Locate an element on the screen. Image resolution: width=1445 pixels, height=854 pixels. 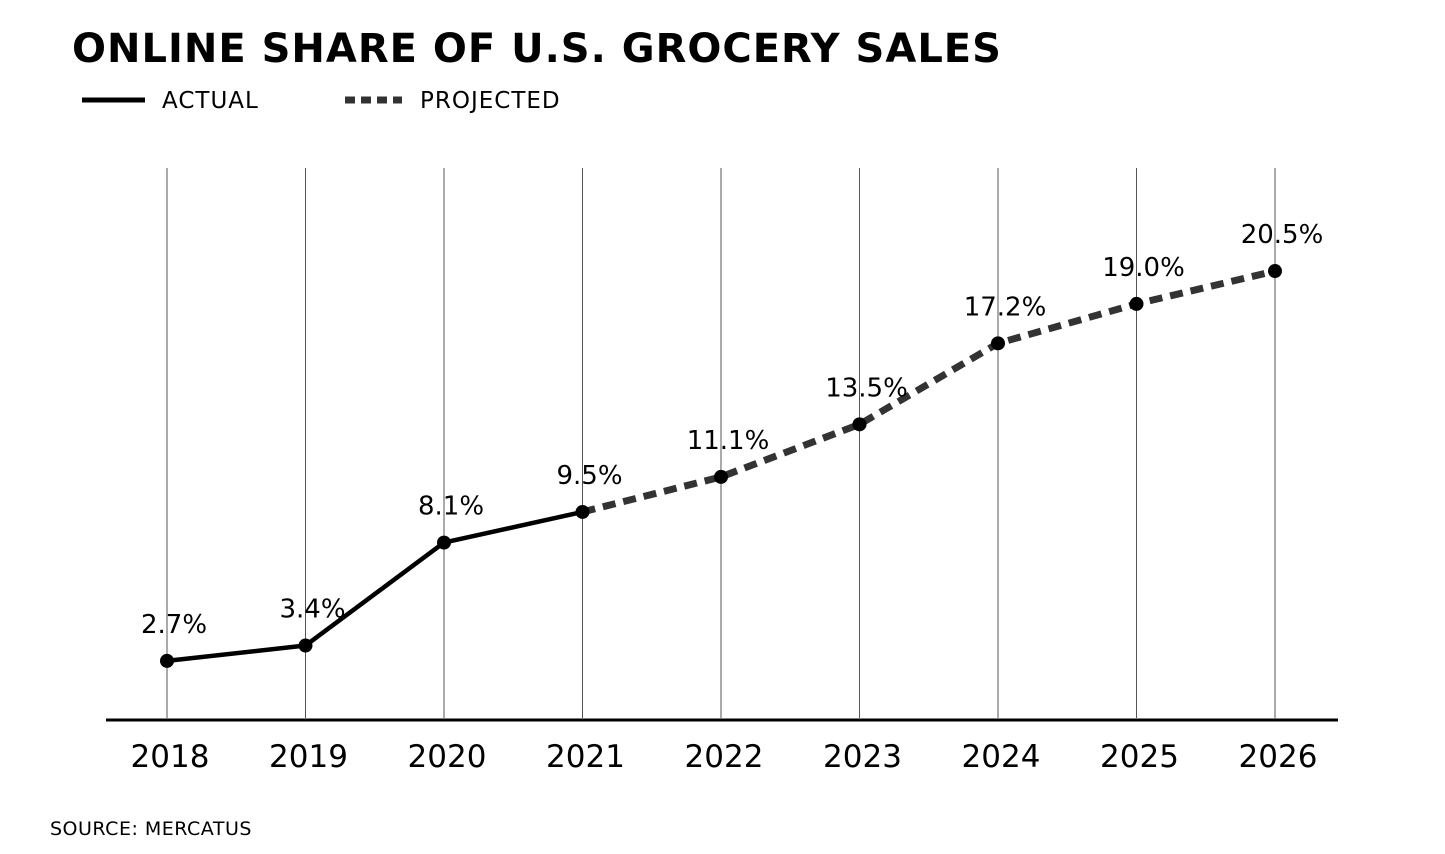
data-point-2018 is located at coordinates (167, 660).